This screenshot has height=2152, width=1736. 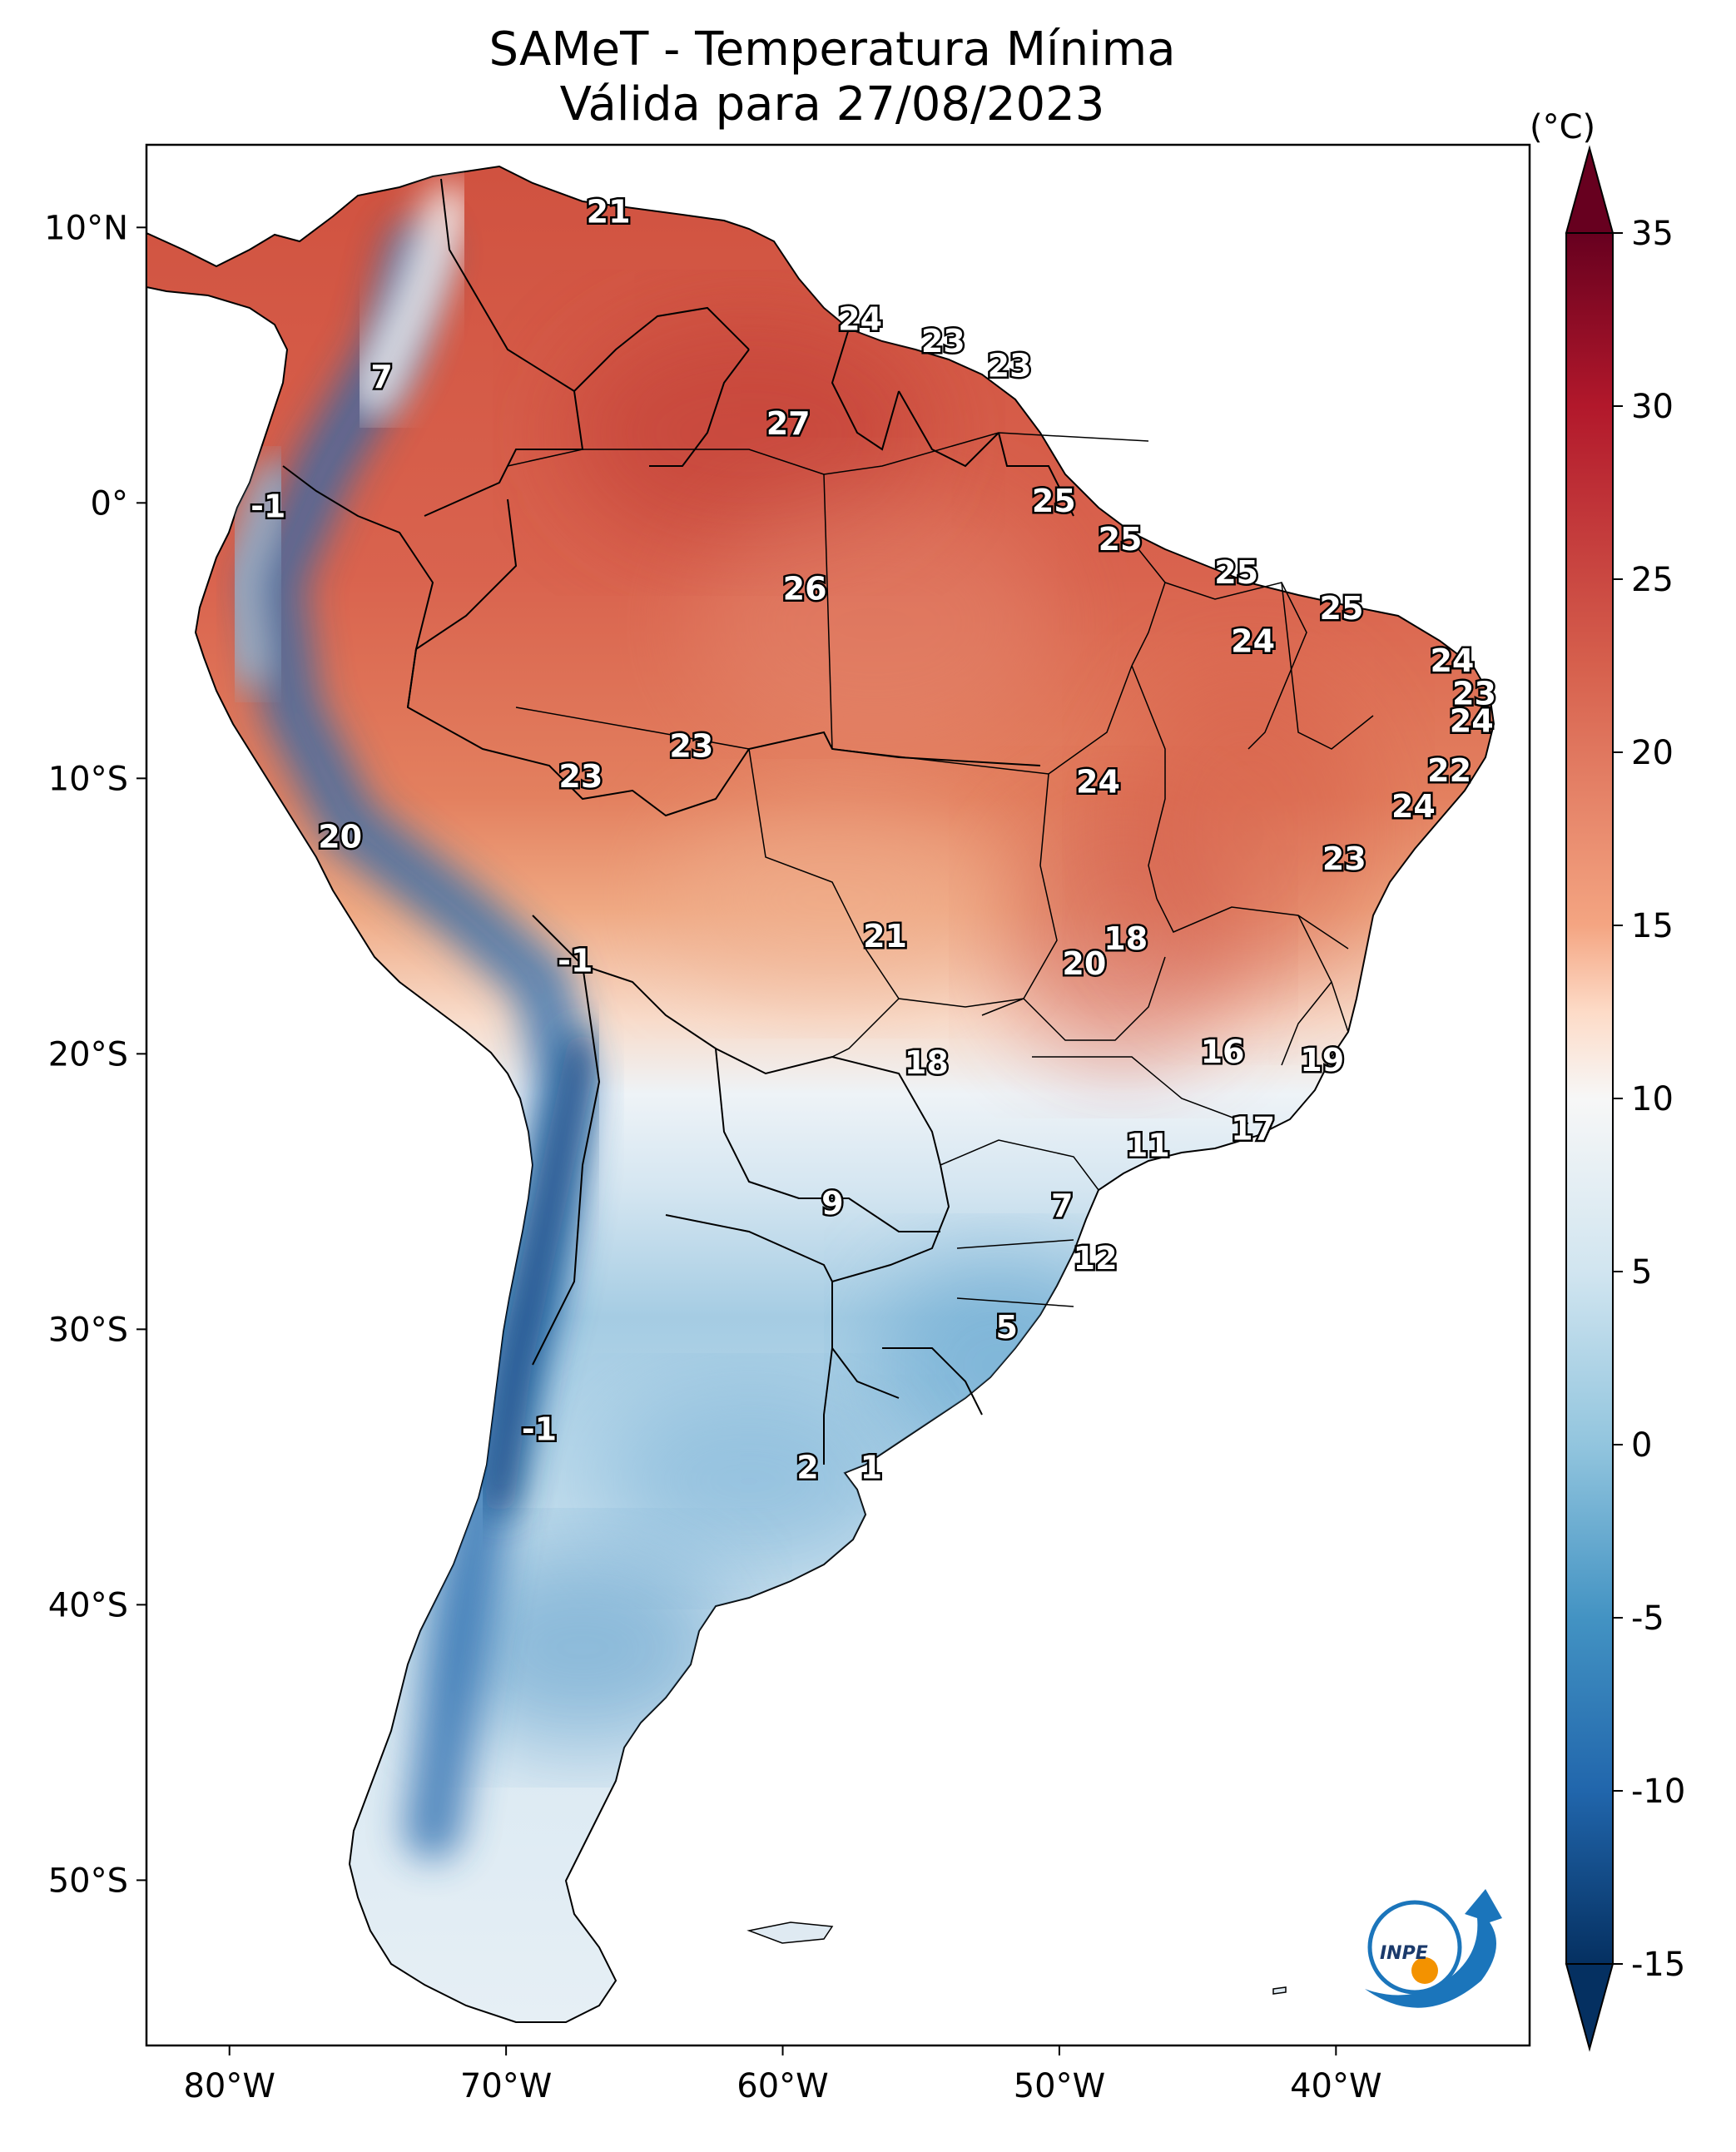 I want to click on colorbar-tick-label: -10, so click(x=1658, y=1792).